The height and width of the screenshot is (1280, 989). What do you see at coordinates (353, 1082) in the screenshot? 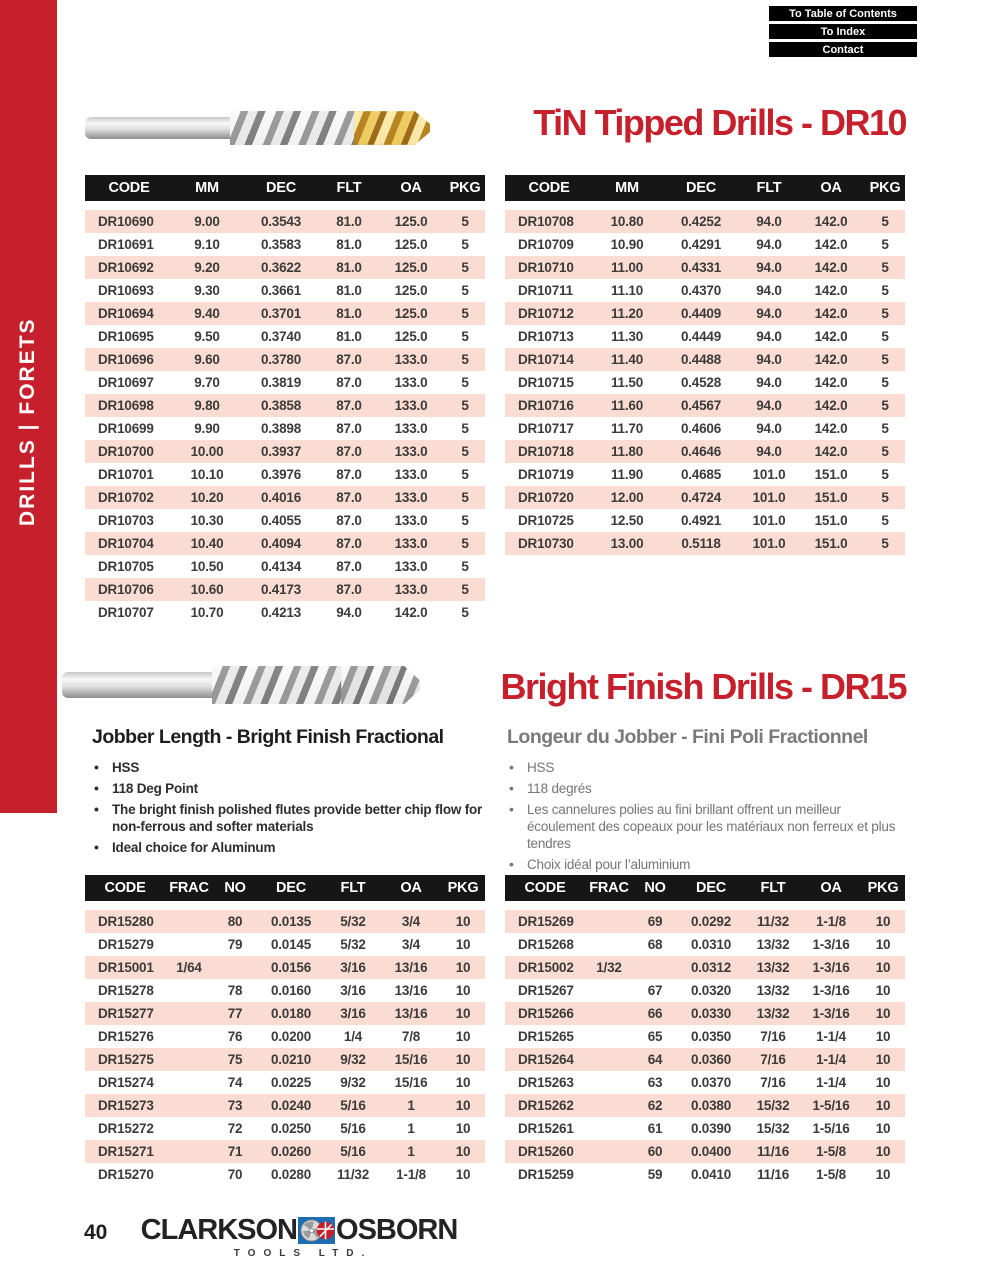
I see `table-cell: 9/32` at bounding box center [353, 1082].